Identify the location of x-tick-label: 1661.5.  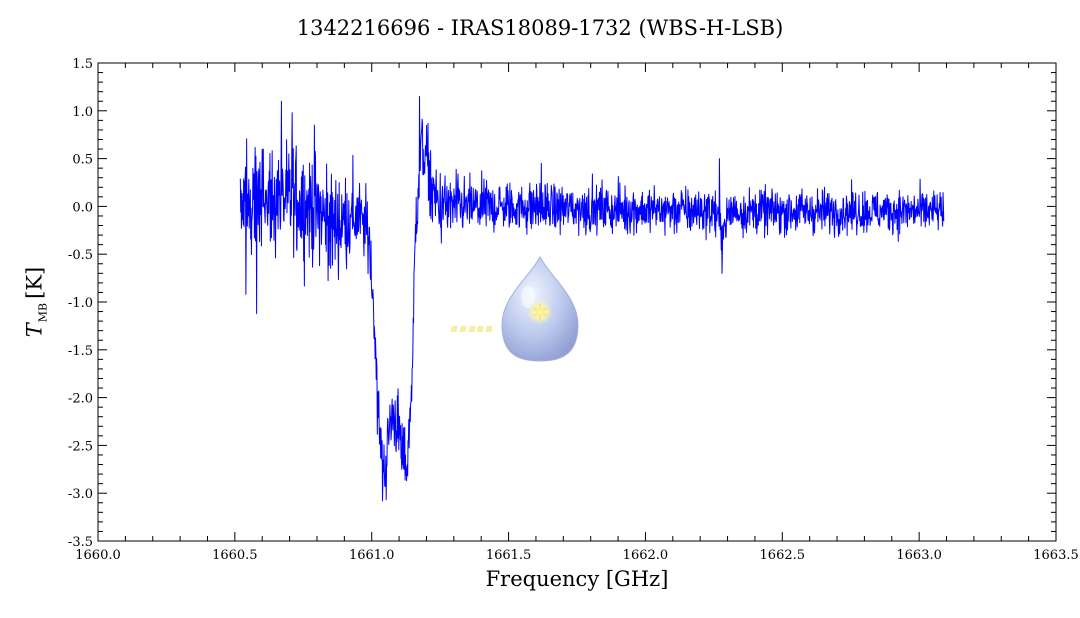
(509, 555).